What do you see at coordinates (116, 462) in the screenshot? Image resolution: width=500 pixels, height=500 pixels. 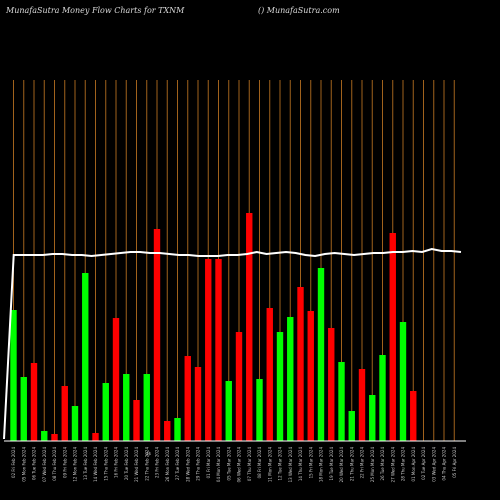 I see `x-tick-label: 16 Fri Feb 2024` at bounding box center [116, 462].